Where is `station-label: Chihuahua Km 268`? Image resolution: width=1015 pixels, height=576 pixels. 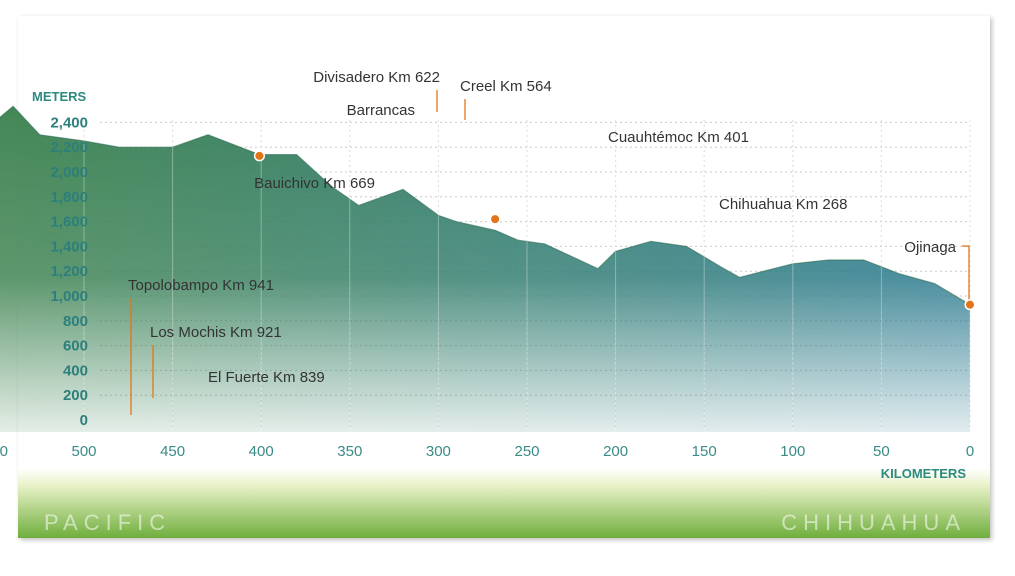
station-label: Chihuahua Km 268 is located at coordinates (783, 204).